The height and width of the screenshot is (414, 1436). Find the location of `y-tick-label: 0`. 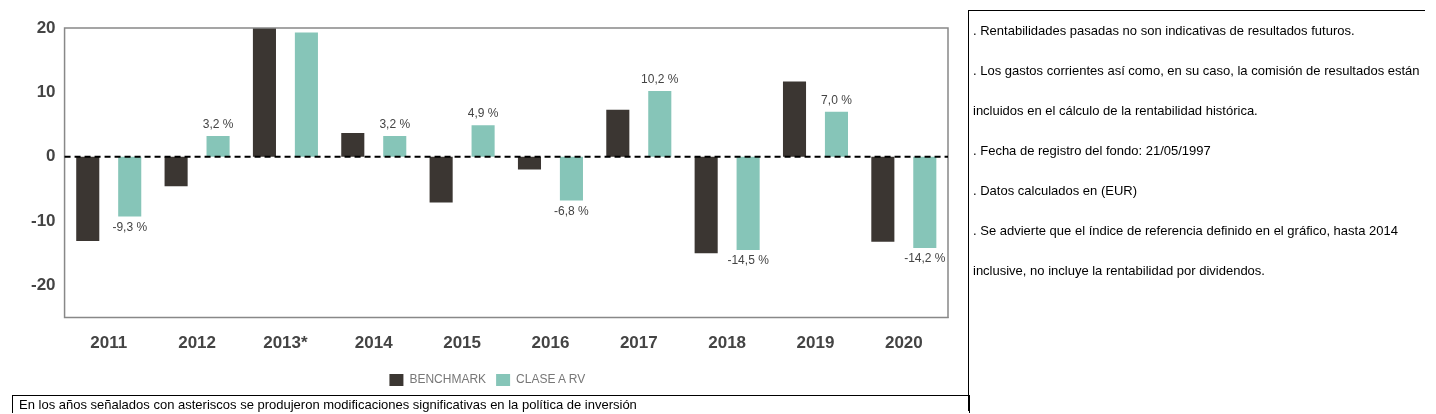

y-tick-label: 0 is located at coordinates (51, 156).